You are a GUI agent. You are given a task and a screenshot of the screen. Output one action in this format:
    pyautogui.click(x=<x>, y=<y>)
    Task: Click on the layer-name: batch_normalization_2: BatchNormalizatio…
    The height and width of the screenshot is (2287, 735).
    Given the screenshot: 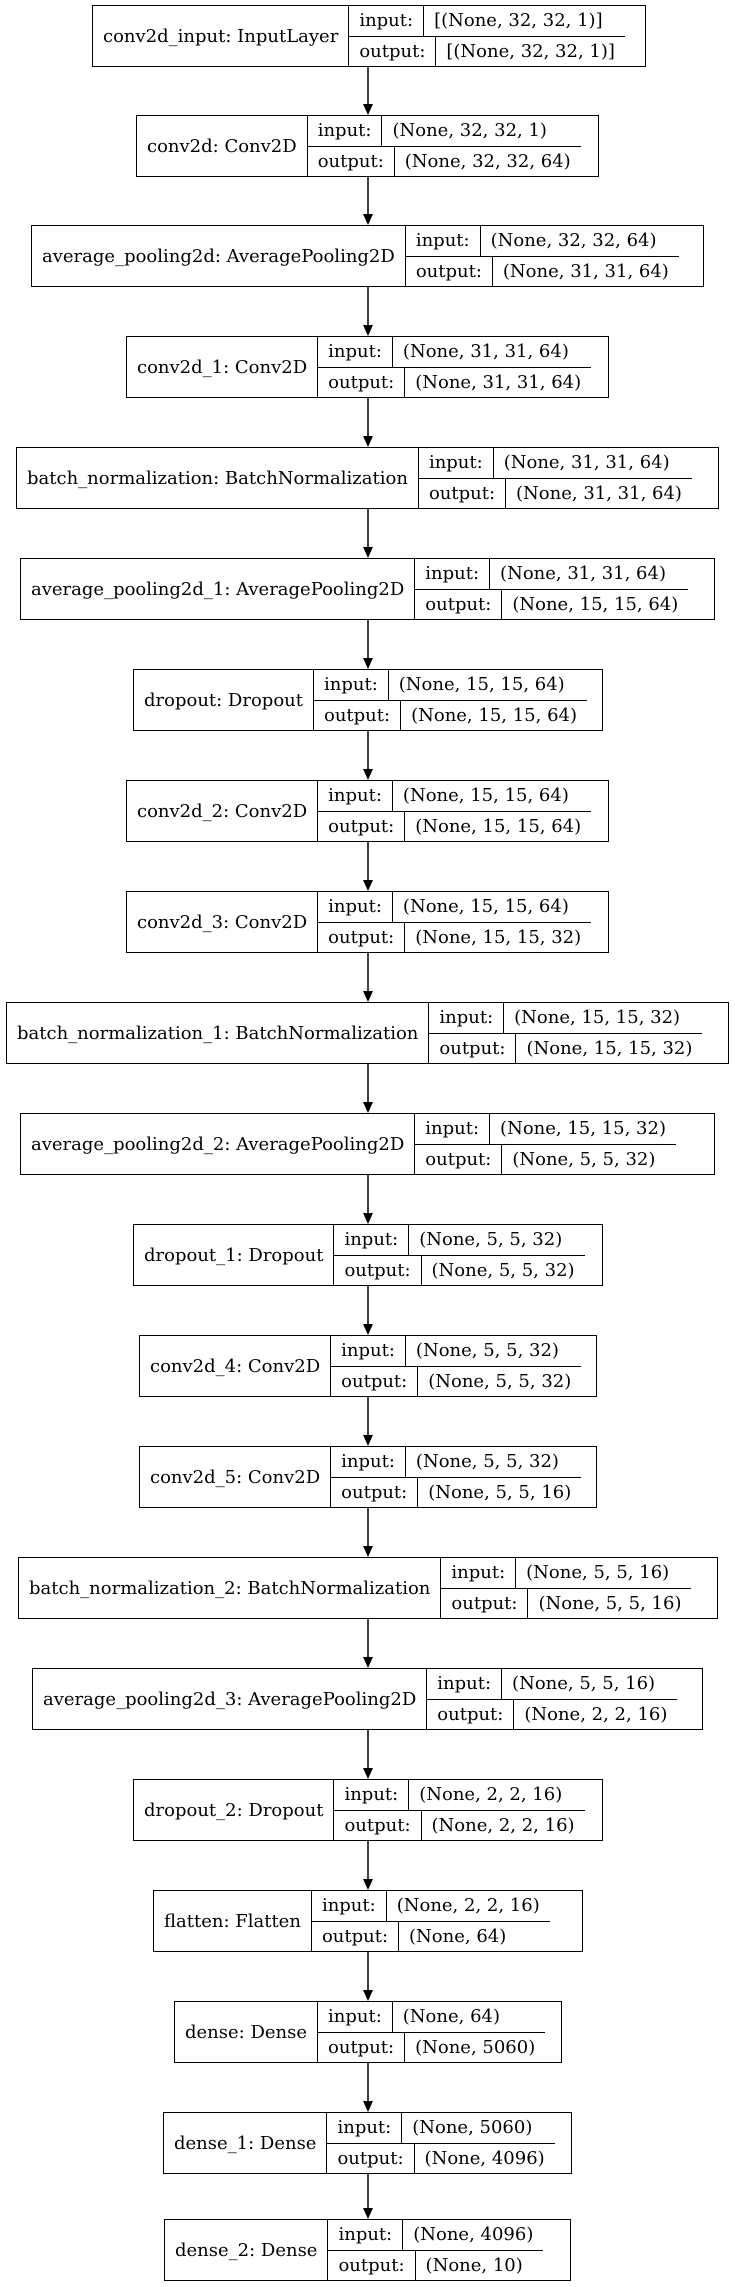 What is the action you would take?
    pyautogui.click(x=230, y=1588)
    